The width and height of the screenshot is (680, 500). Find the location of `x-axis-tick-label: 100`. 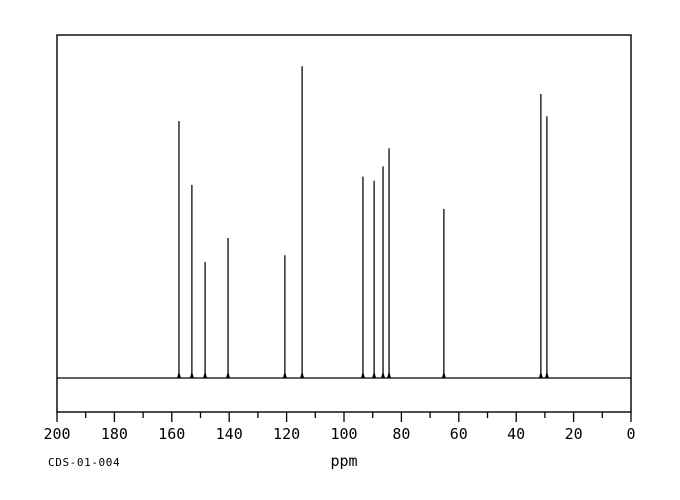

x-axis-tick-label: 100 is located at coordinates (343, 434).